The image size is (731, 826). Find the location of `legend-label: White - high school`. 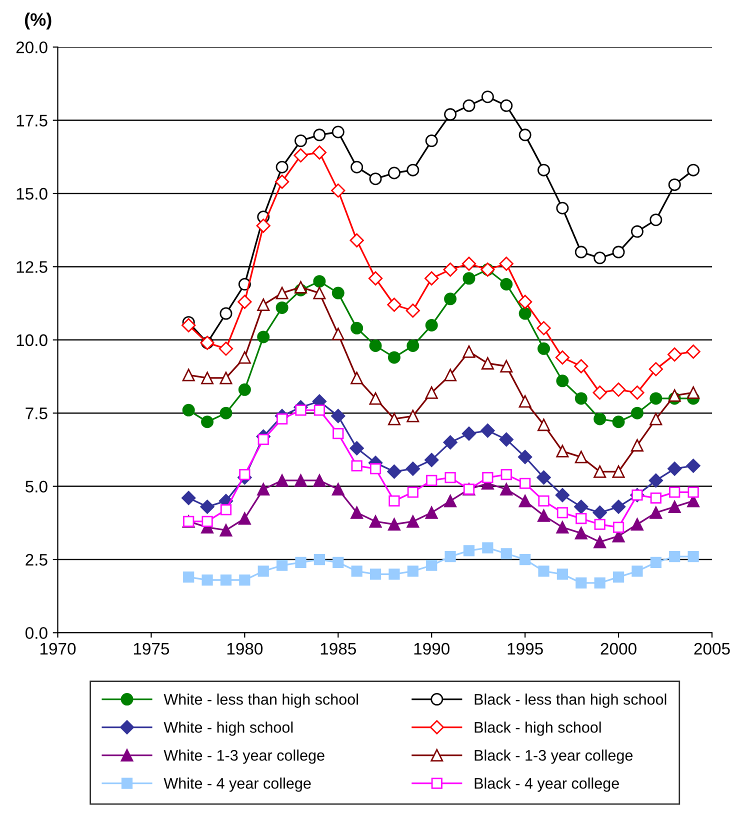

legend-label: White - high school is located at coordinates (228, 729).